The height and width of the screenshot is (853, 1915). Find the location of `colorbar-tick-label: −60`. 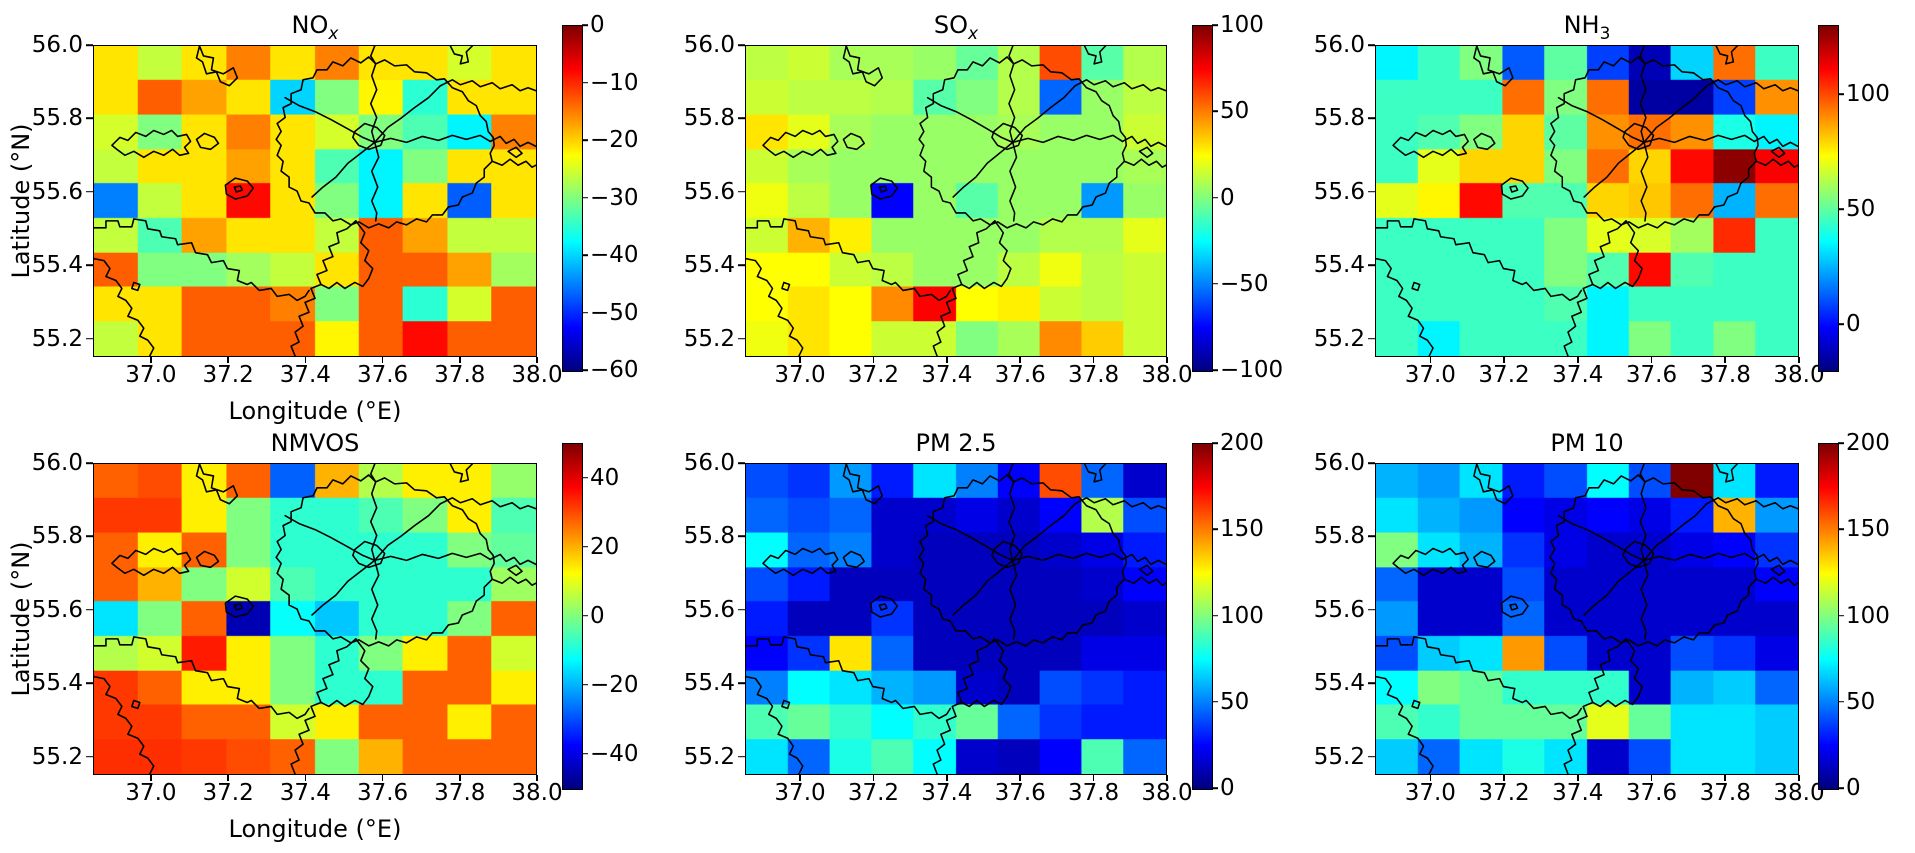

colorbar-tick-label: −60 is located at coordinates (614, 370).